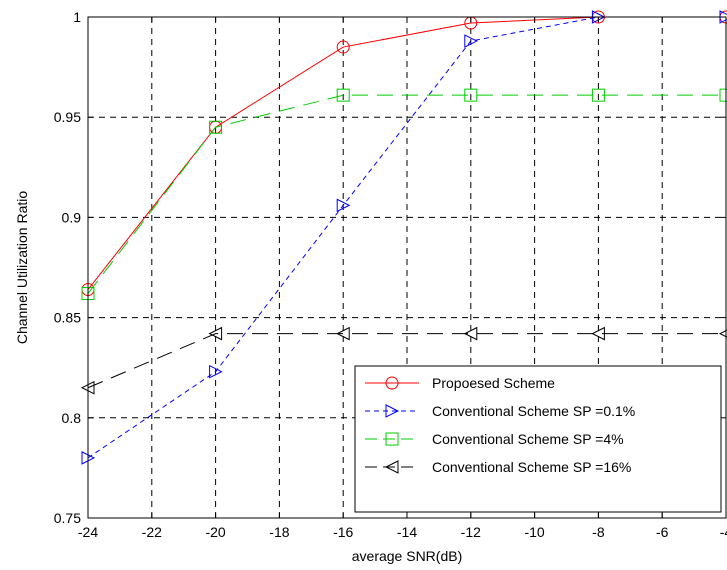 This screenshot has width=727, height=570. What do you see at coordinates (72, 418) in the screenshot?
I see `y-tick-label: 0.8` at bounding box center [72, 418].